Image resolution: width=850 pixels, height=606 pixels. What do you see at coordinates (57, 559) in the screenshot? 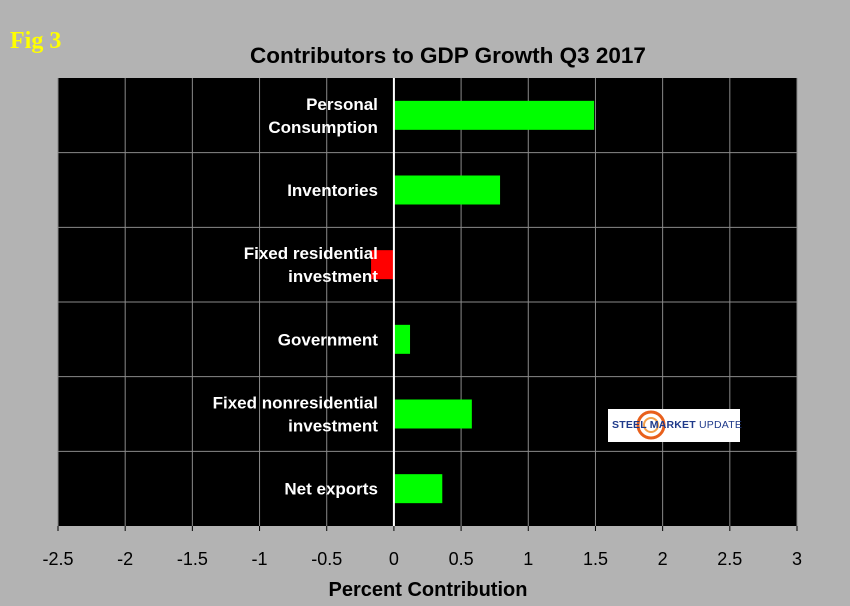
I see `x-tick-label: -2.5` at bounding box center [57, 559].